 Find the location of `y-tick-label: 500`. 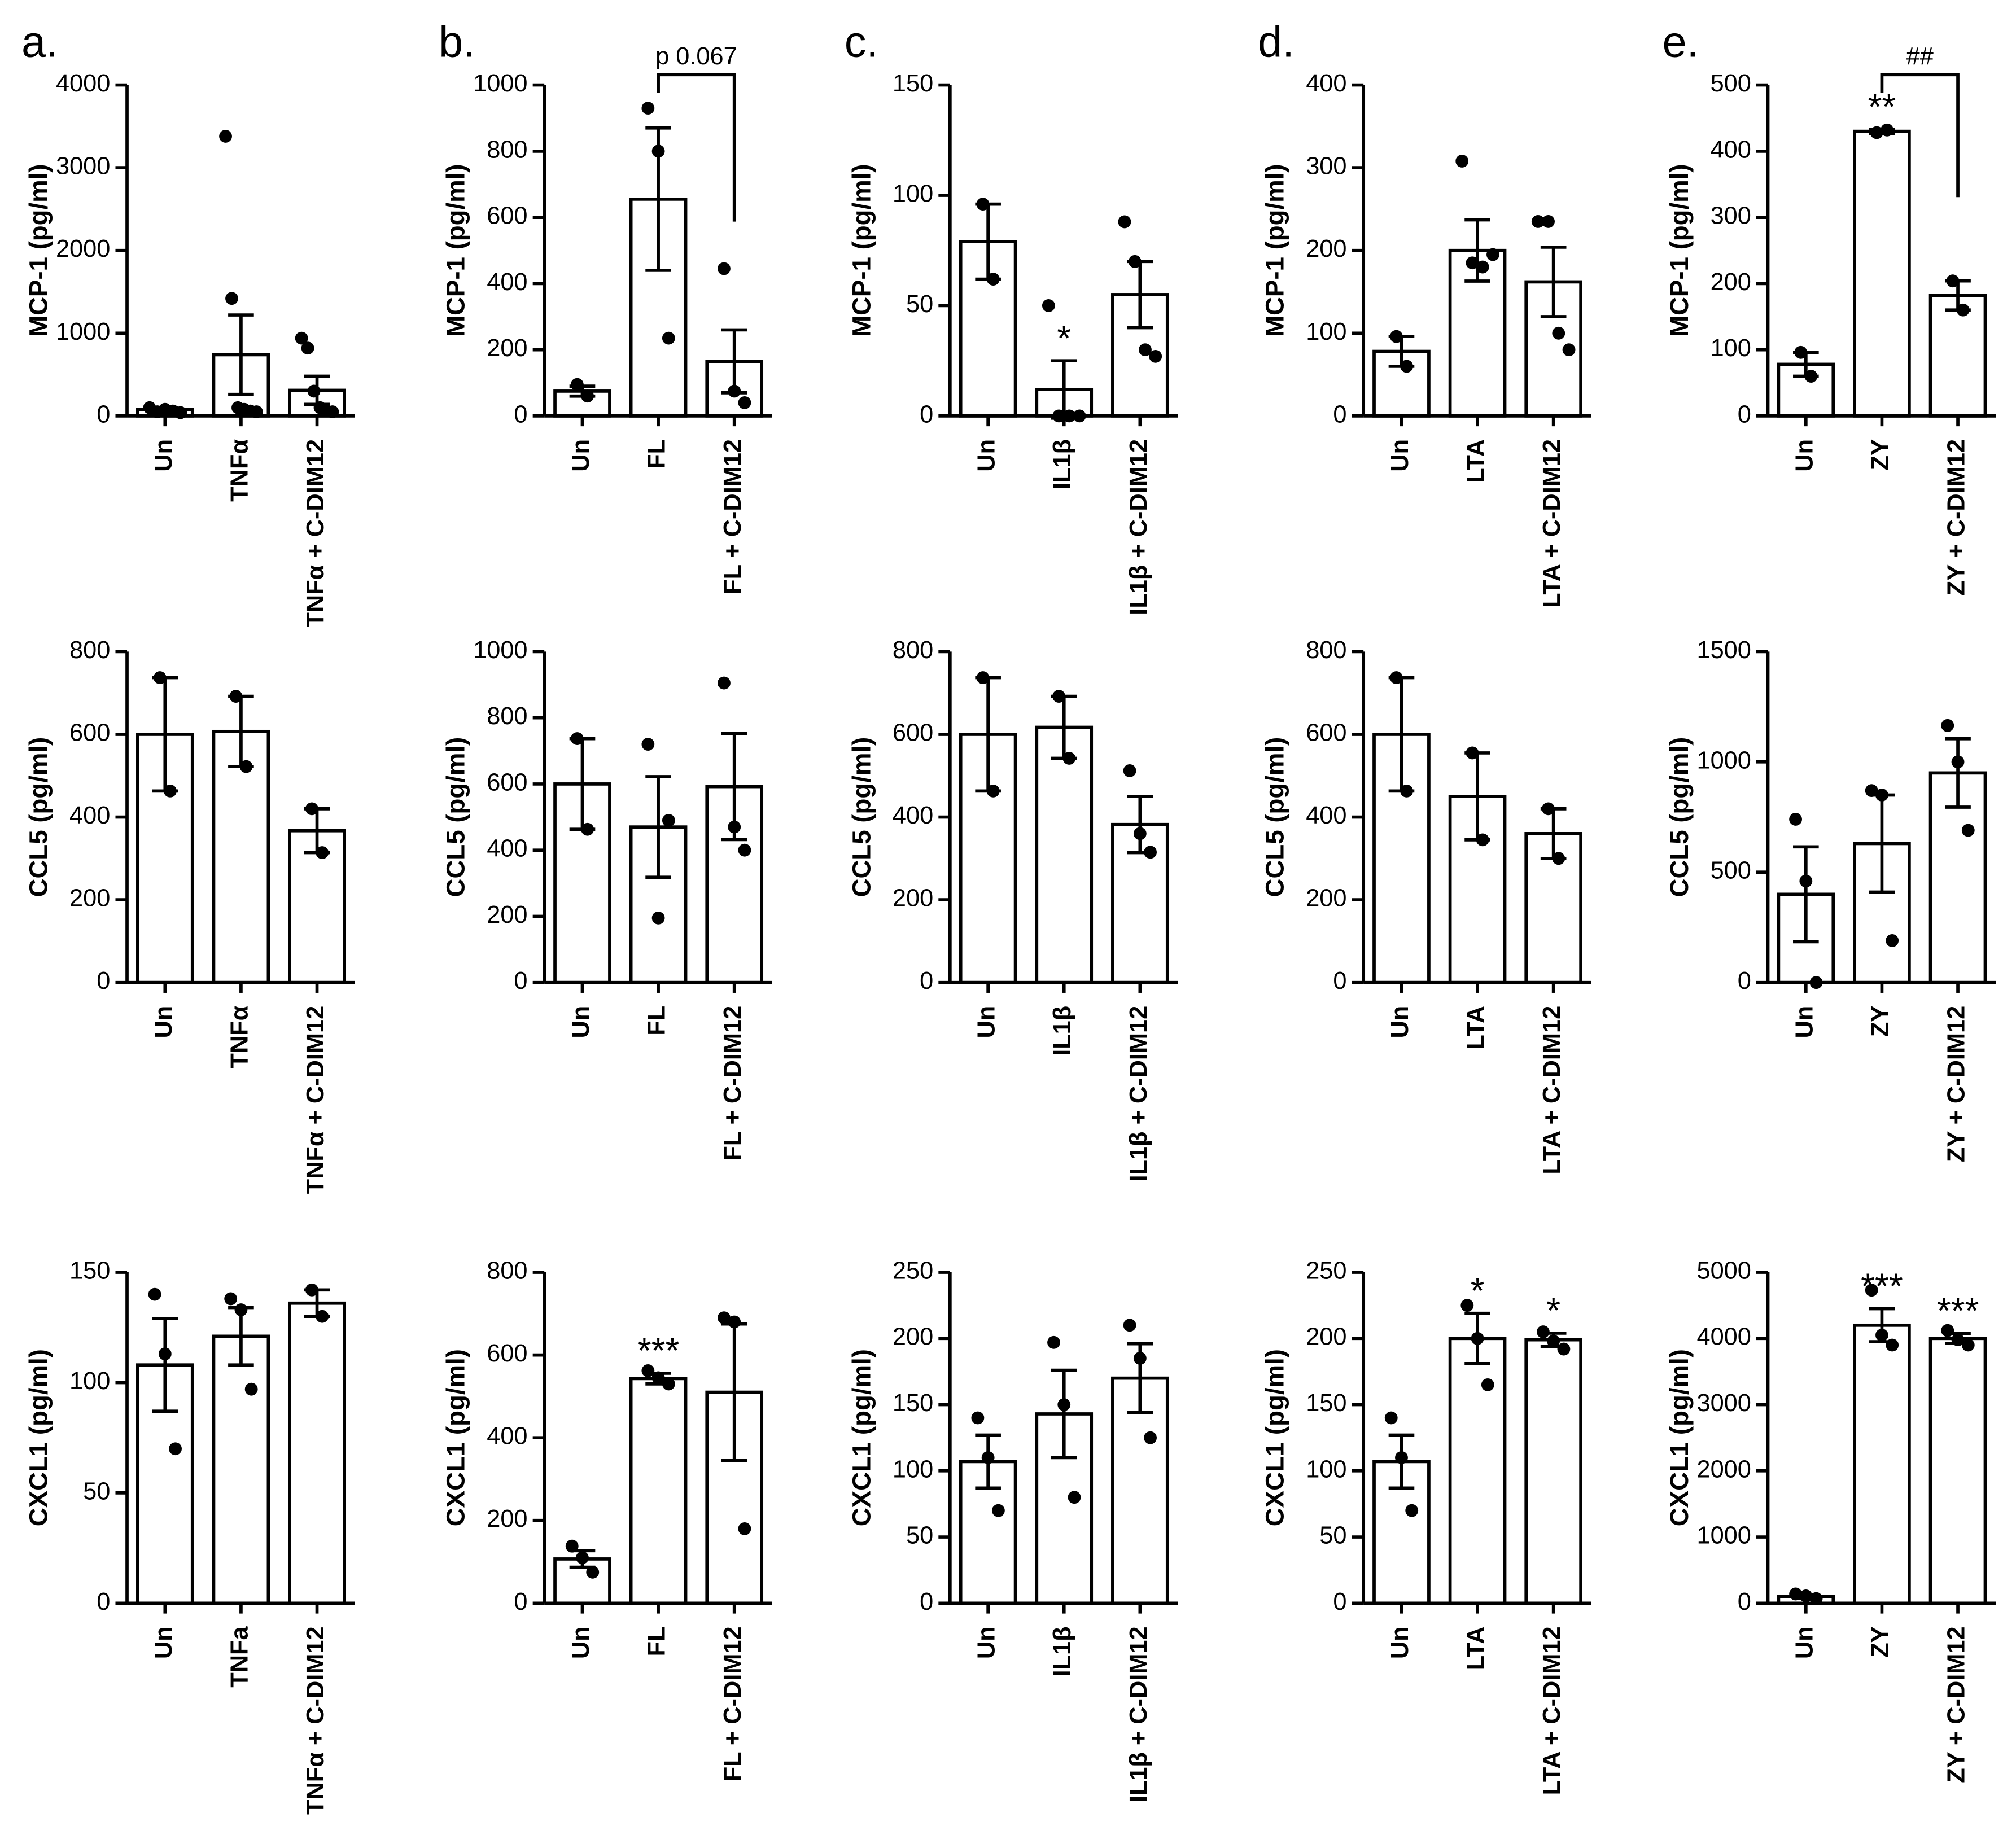

y-tick-label: 500 is located at coordinates (1731, 84).